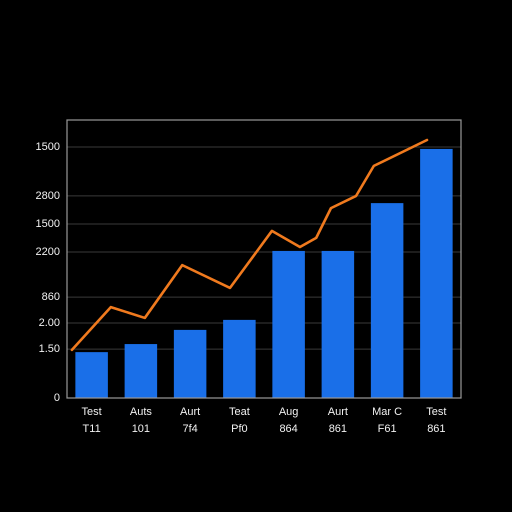 Image resolution: width=512 pixels, height=512 pixels. Describe the element at coordinates (57, 398) in the screenshot. I see `y-tick-label: 0` at that location.